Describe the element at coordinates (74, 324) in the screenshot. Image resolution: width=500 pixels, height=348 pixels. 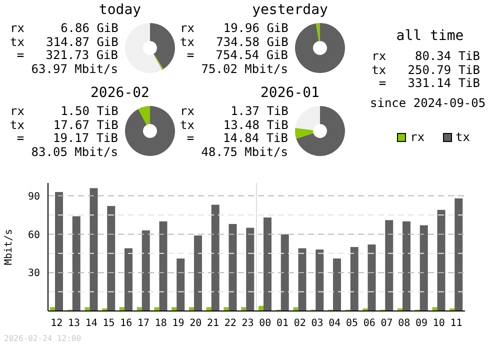
I see `x-tick-label: 13` at that location.